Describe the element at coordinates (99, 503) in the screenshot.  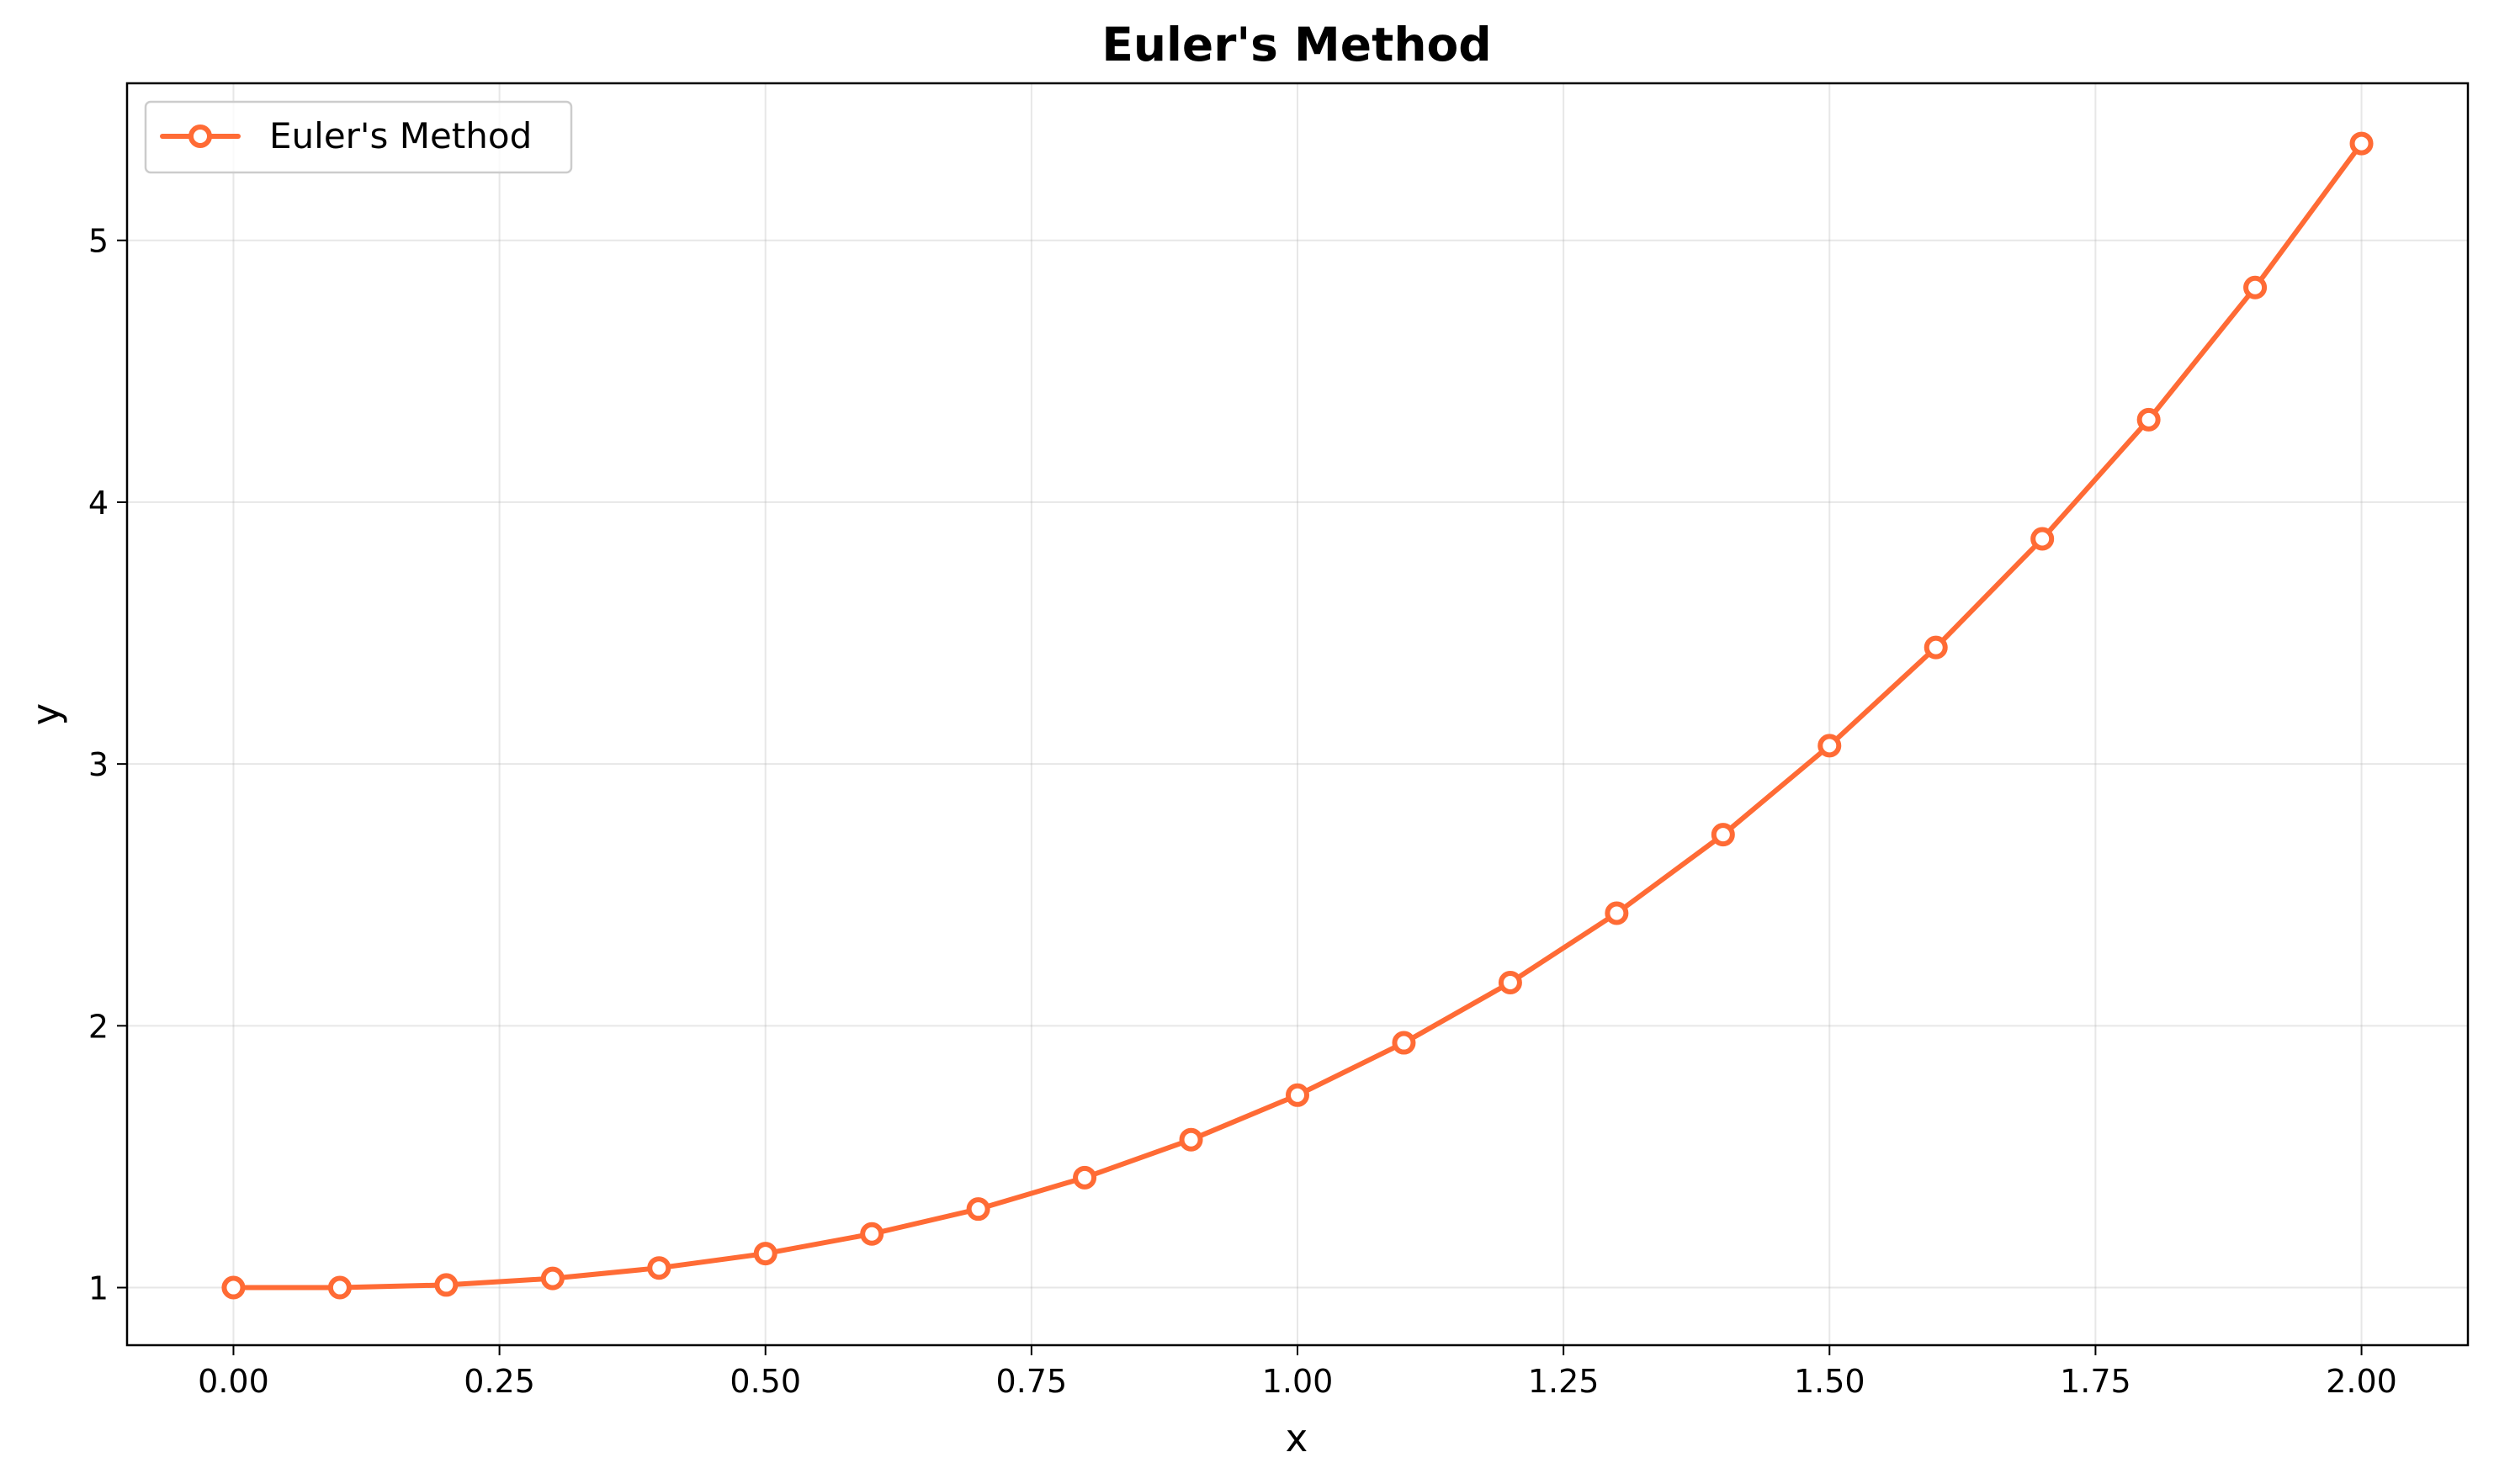
I see `y-tick-label: 4` at that location.